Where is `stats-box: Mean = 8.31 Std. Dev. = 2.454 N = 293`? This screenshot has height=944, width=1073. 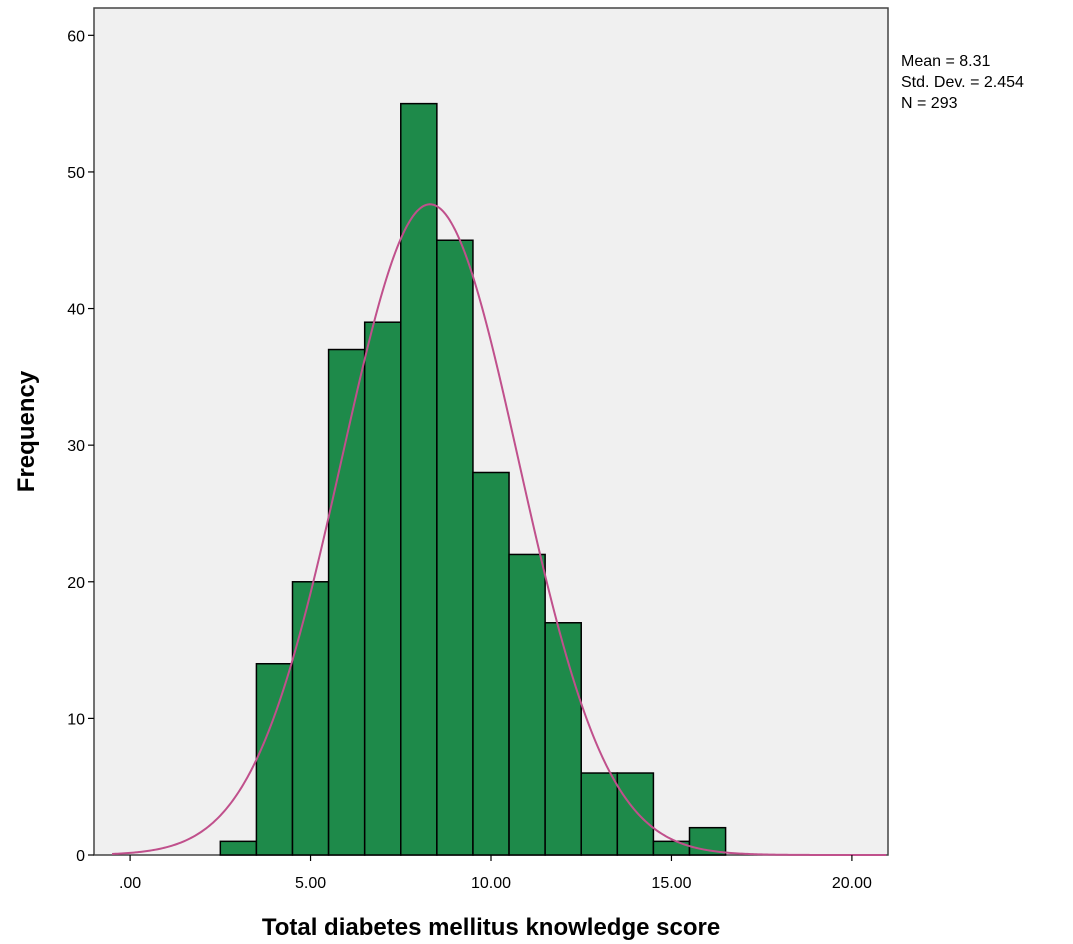
stats-box: Mean = 8.31 Std. Dev. = 2.454 N = 293 is located at coordinates (962, 82).